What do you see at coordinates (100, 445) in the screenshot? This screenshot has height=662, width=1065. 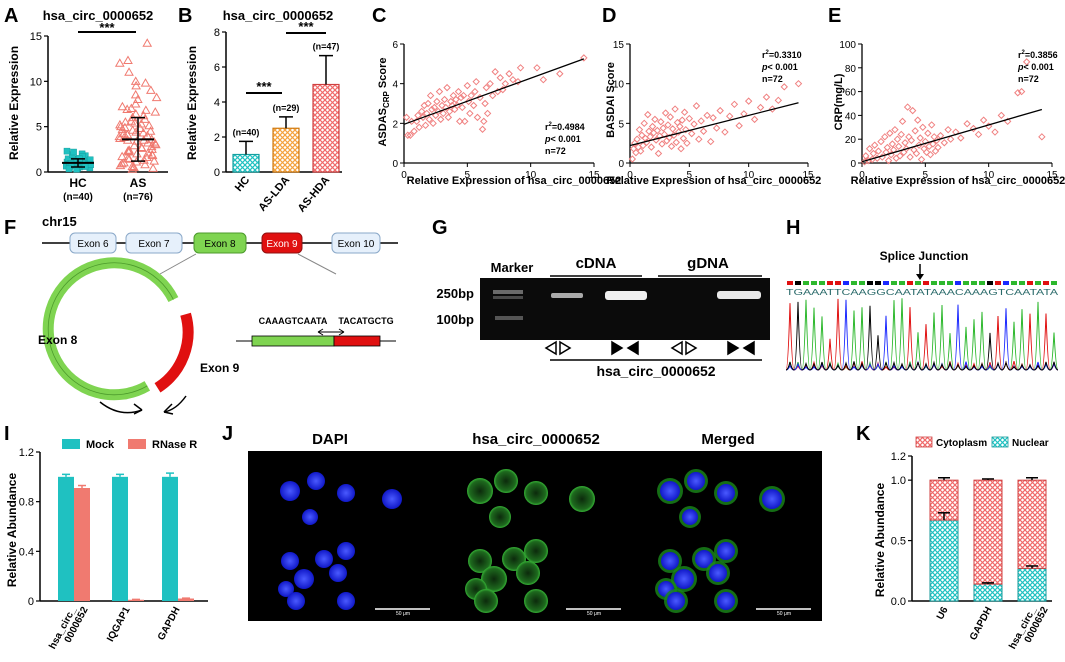 I see `legend-mock-label: Mock` at bounding box center [100, 445].